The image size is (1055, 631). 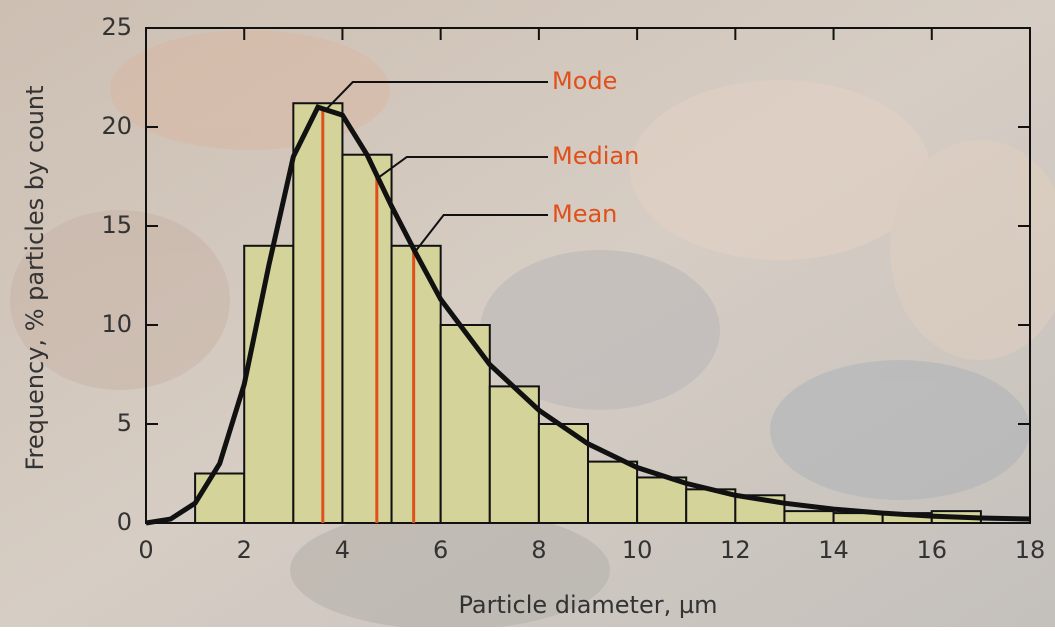 What do you see at coordinates (584, 214) in the screenshot?
I see `marker-label: Mean` at bounding box center [584, 214].